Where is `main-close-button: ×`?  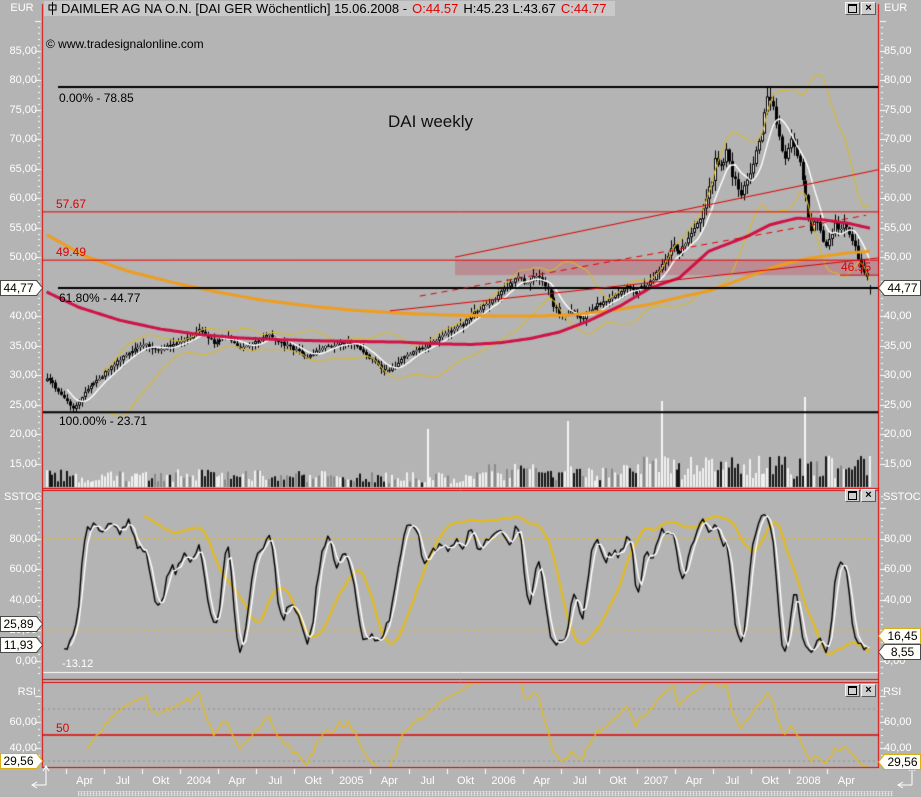
main-close-button: × is located at coordinates (868, 8).